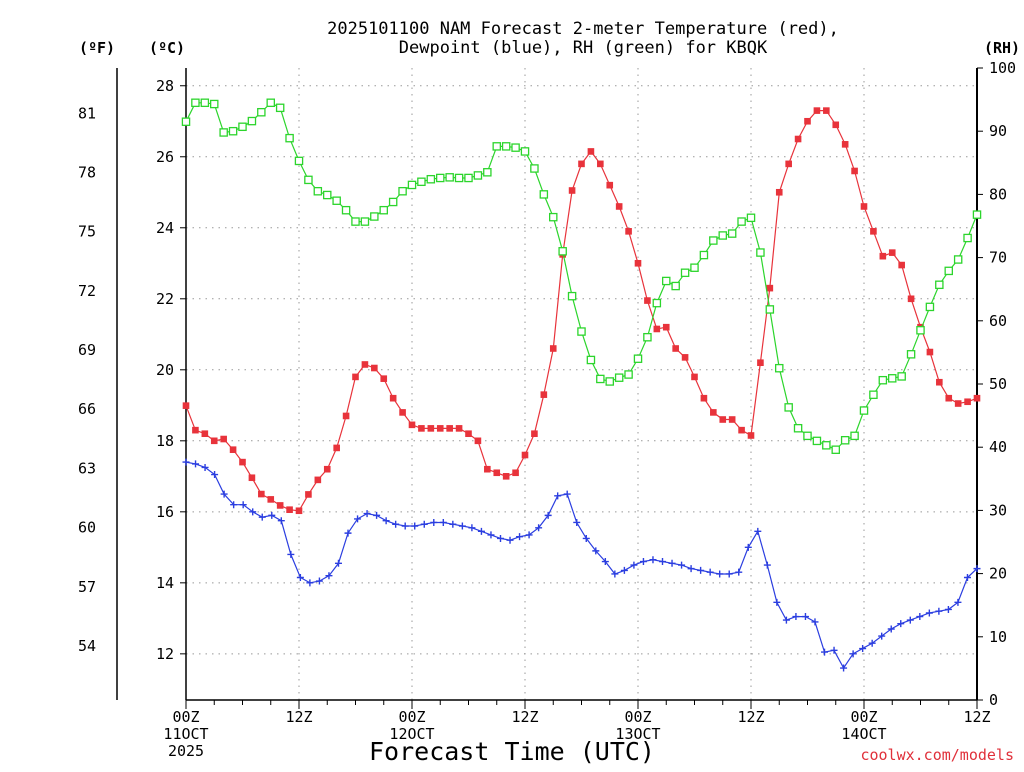  What do you see at coordinates (87, 409) in the screenshot?
I see `fahrenheit-tick-label: 66` at bounding box center [87, 409].